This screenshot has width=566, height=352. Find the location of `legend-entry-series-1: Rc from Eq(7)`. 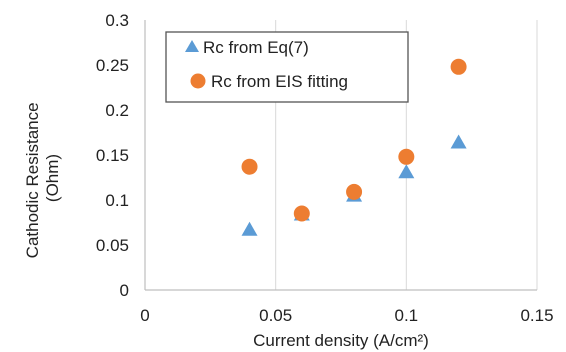

legend-entry-series-1: Rc from Eq(7) is located at coordinates (256, 47).